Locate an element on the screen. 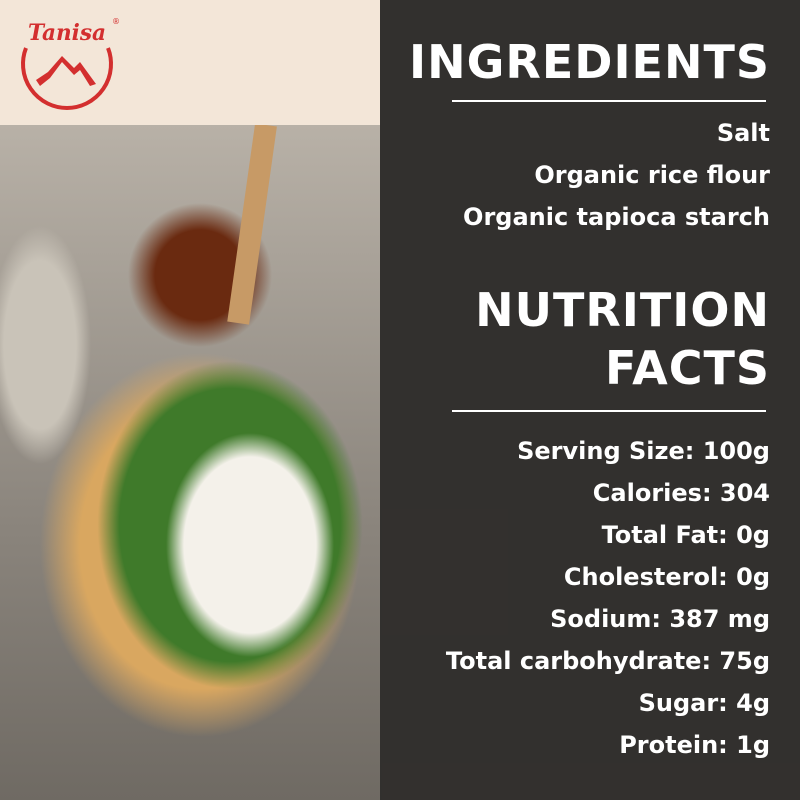  nutrition-item: Sodium: 387 mg is located at coordinates (660, 619).